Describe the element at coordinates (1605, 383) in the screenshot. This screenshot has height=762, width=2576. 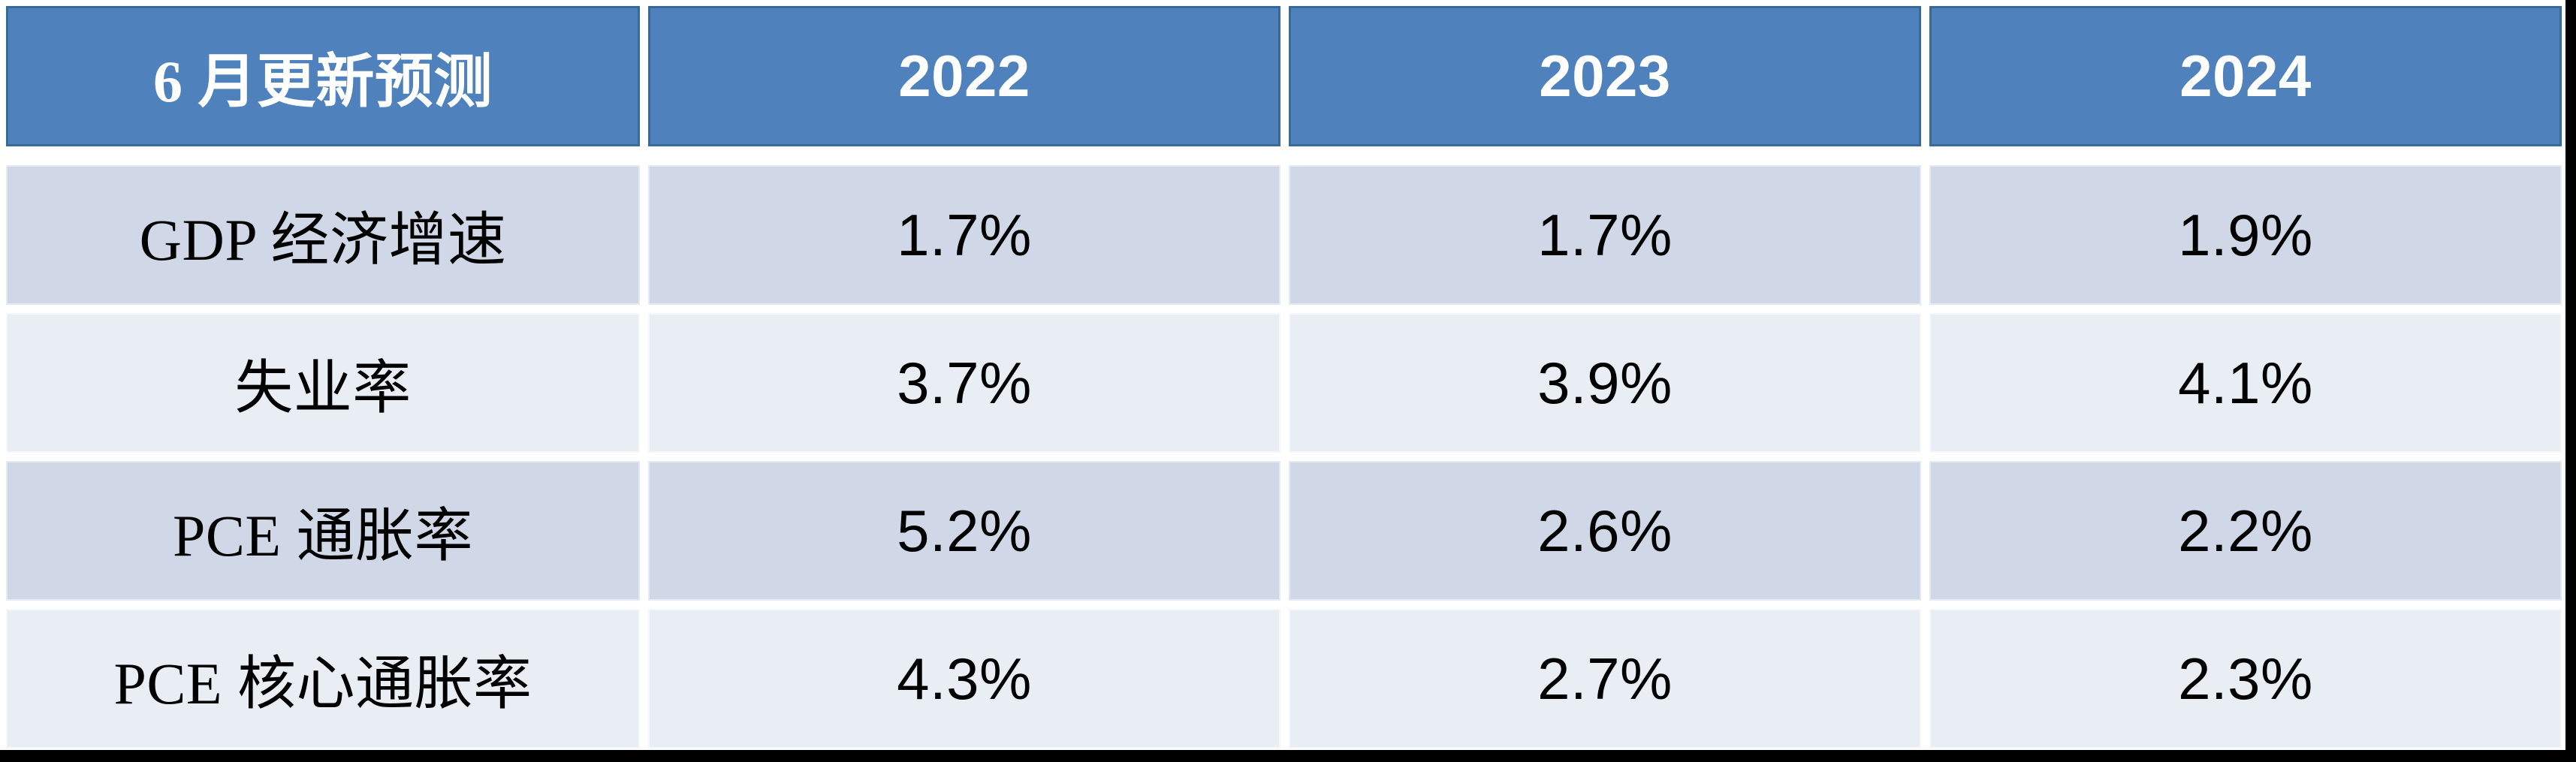
I see `unemployment-2023-value: 3.9%` at that location.